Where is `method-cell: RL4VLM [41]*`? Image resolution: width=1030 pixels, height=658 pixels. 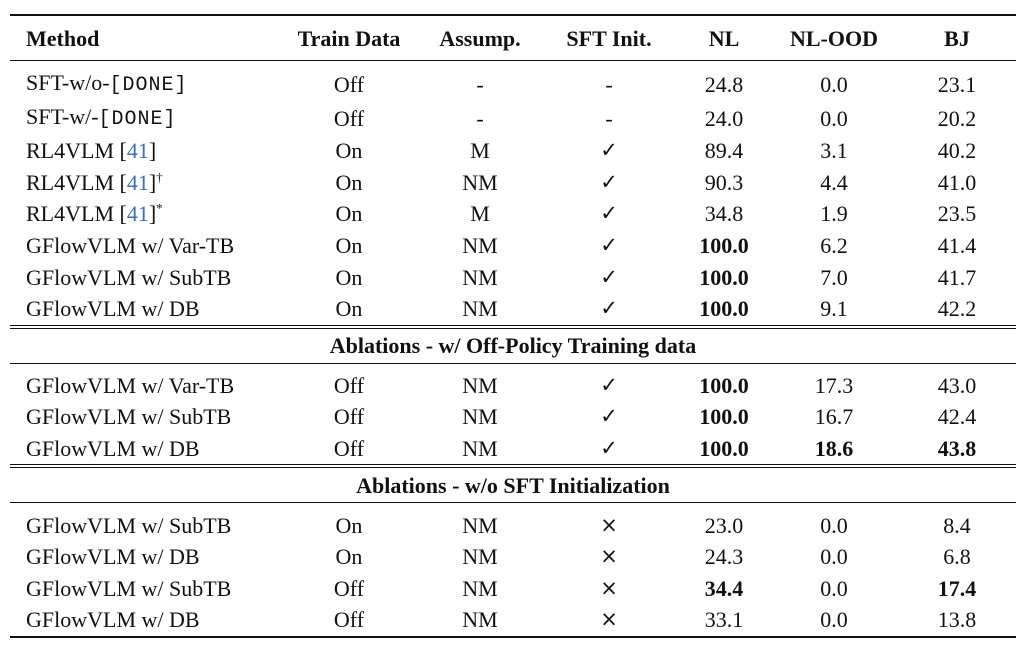
method-cell: RL4VLM [41]* is located at coordinates (144, 214).